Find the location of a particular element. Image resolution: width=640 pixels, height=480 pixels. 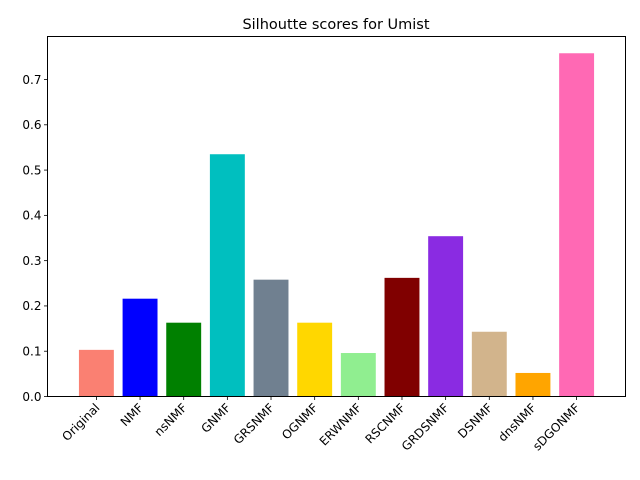

x-tick-label-nmf: NMF is located at coordinates (132, 415).